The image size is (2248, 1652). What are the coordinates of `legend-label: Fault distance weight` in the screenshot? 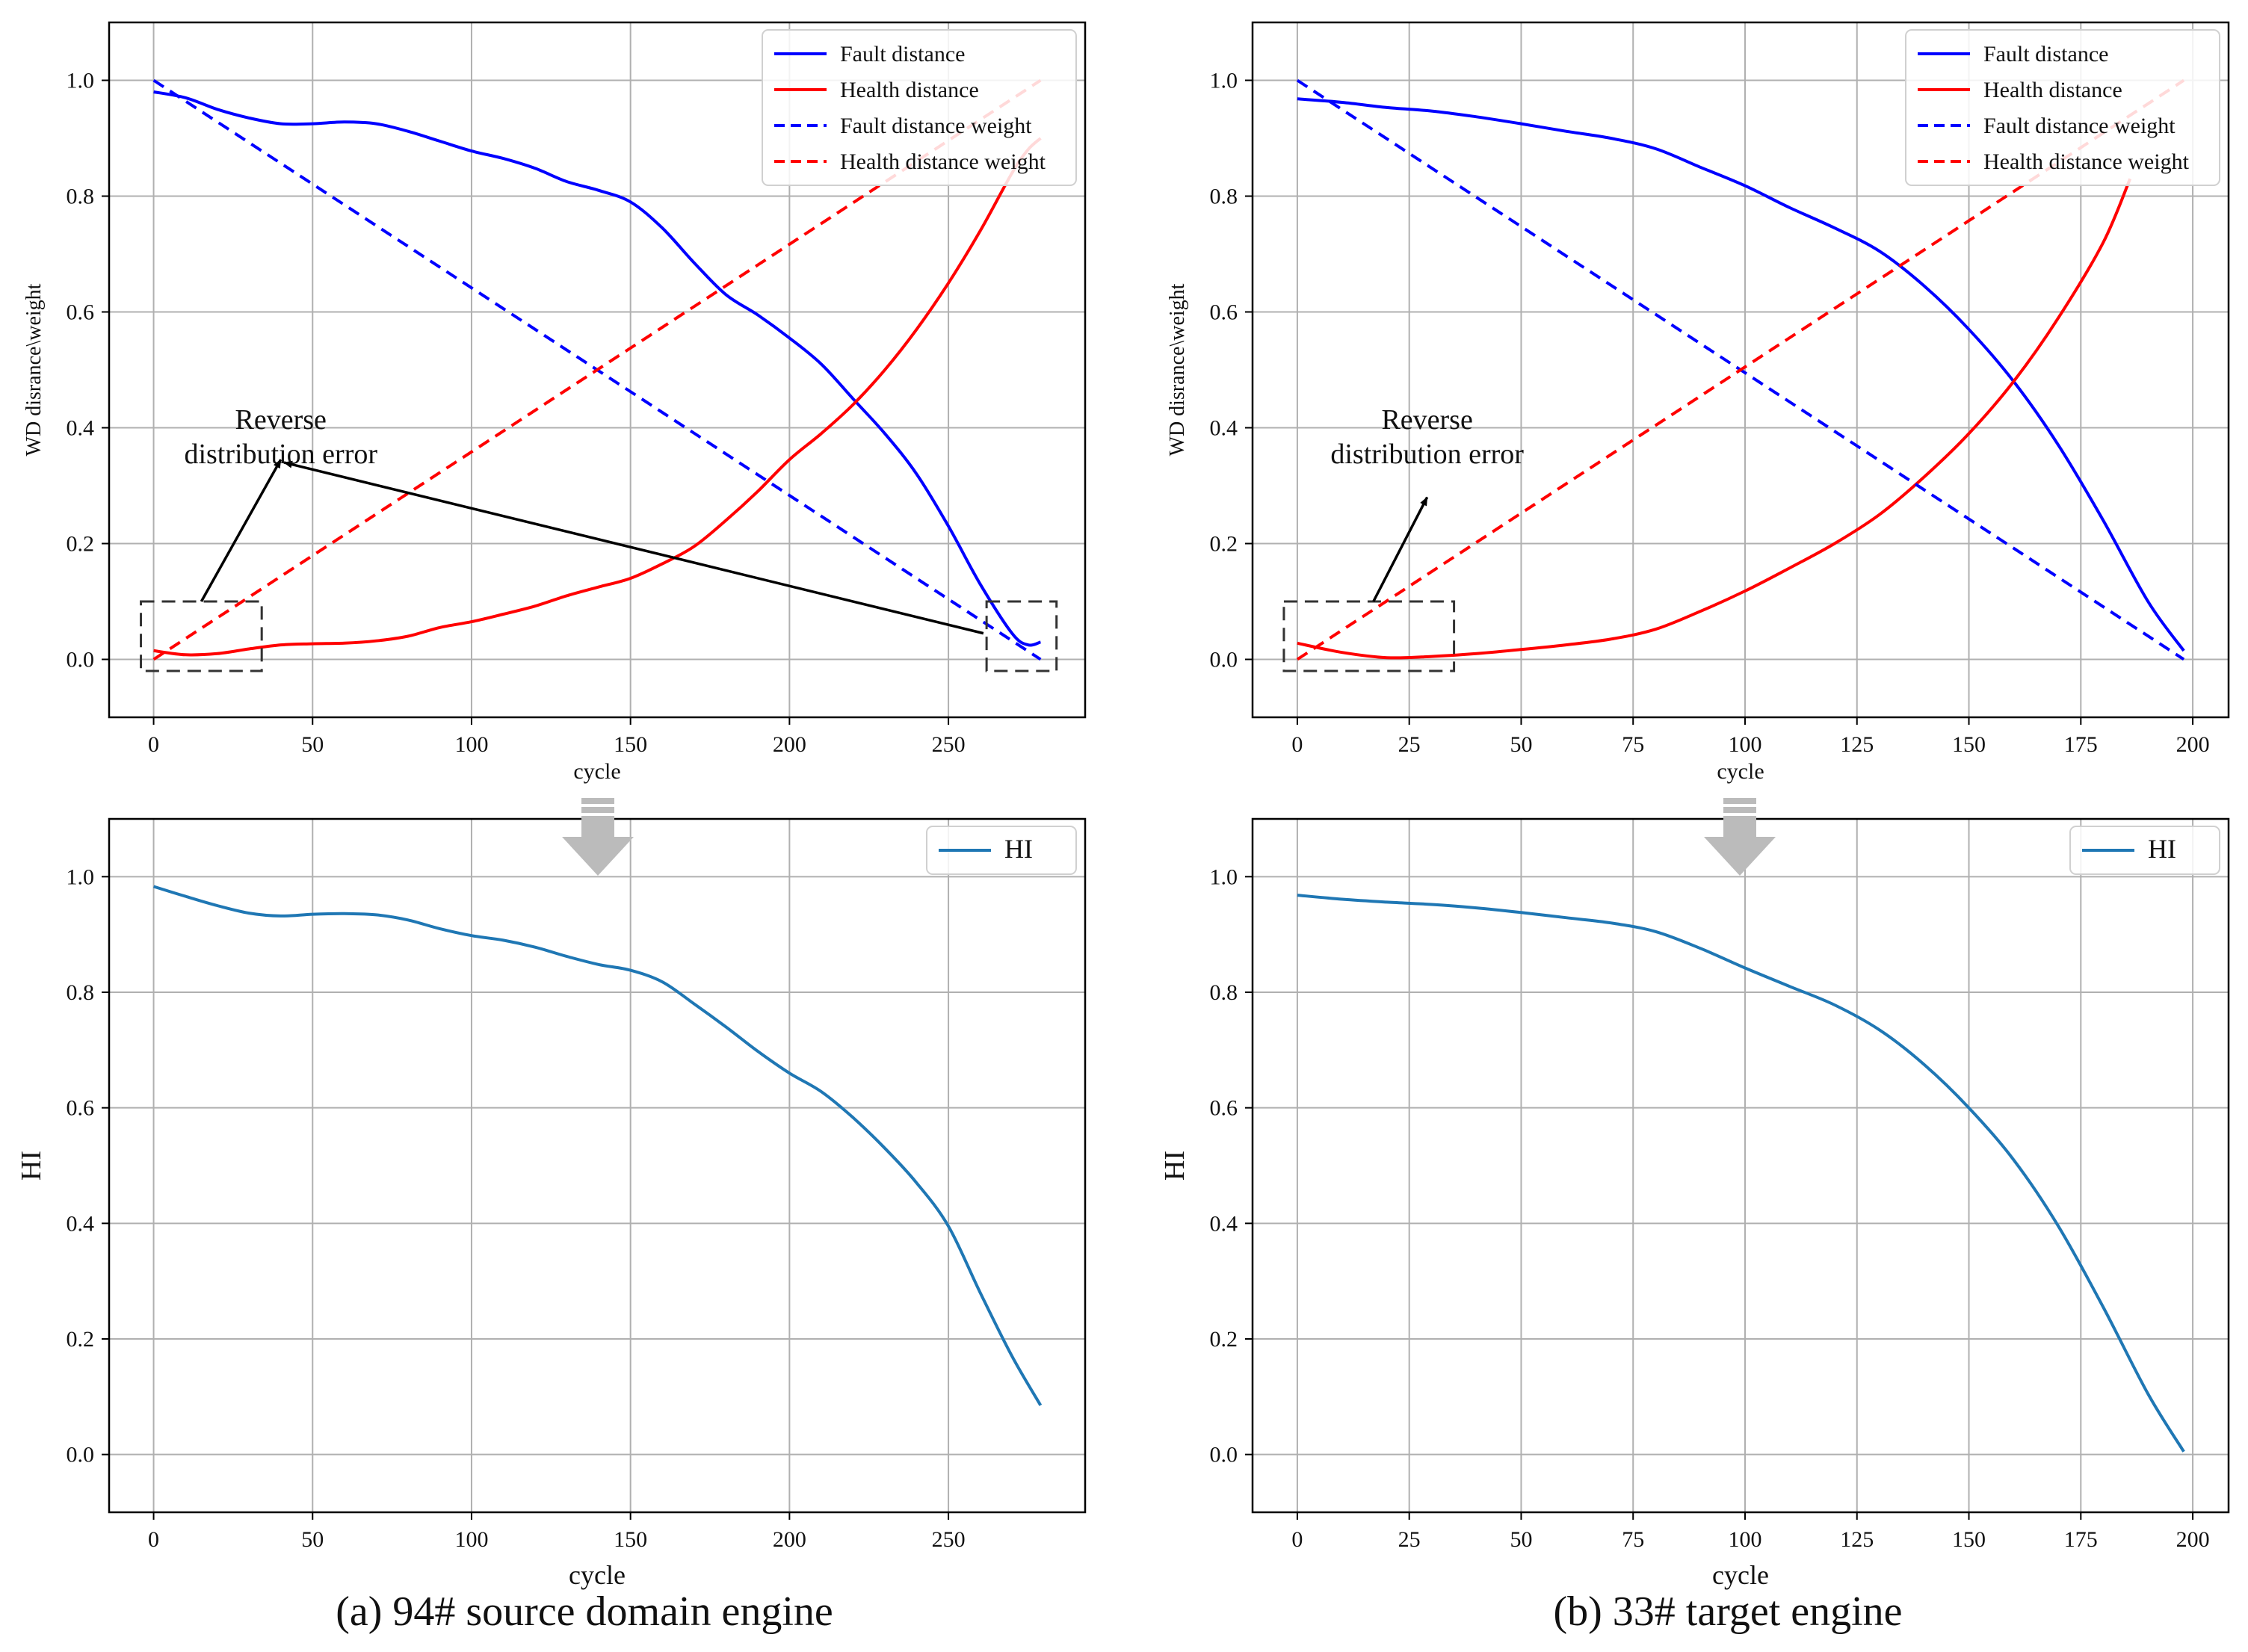 It's located at (936, 126).